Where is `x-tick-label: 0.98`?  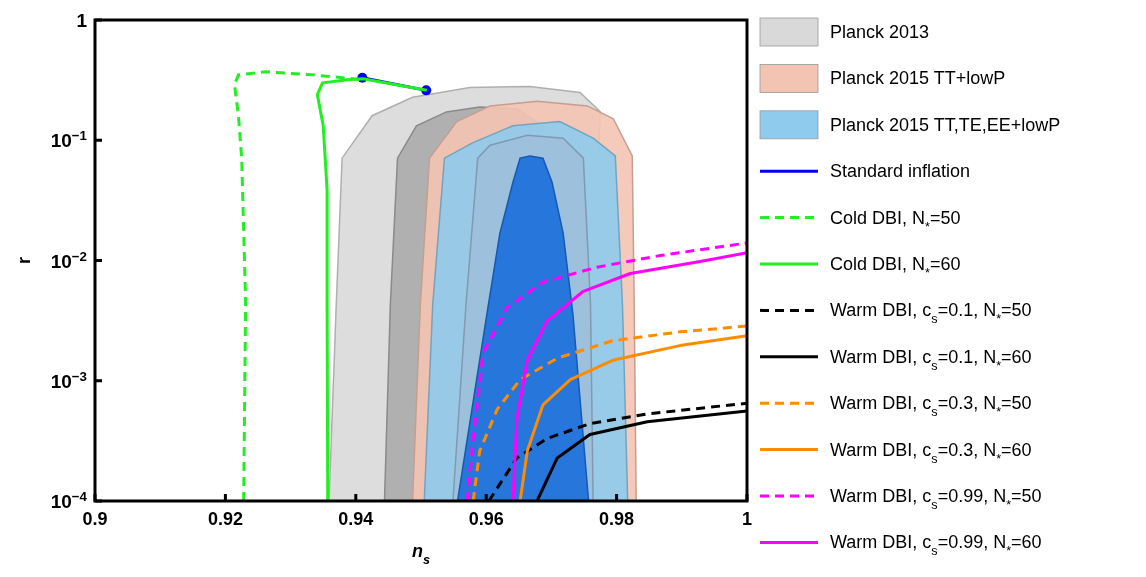 x-tick-label: 0.98 is located at coordinates (617, 519).